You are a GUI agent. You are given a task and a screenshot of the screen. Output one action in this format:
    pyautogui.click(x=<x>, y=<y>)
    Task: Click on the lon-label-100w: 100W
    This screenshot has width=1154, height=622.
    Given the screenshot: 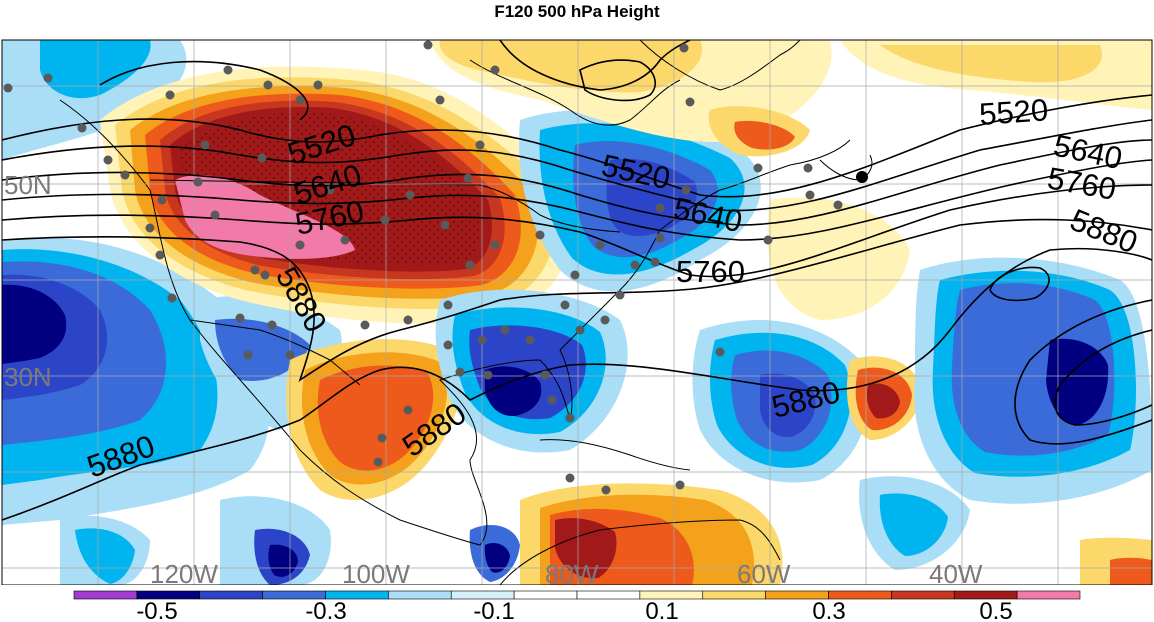 What is the action you would take?
    pyautogui.click(x=376, y=572)
    